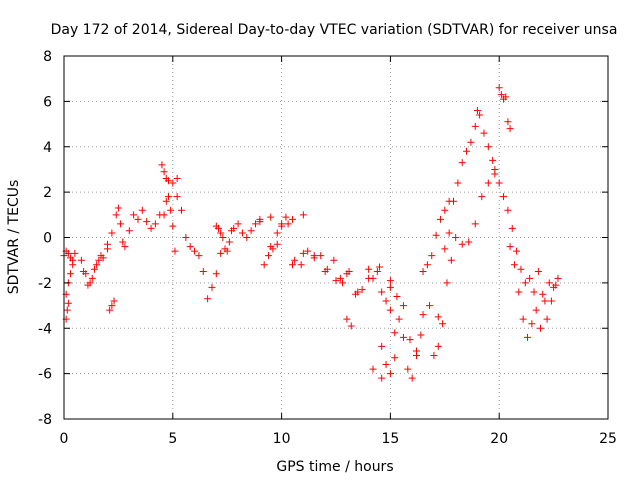 The height and width of the screenshot is (480, 640). What do you see at coordinates (45, 375) in the screenshot?
I see `y-tick-label: -6` at bounding box center [45, 375].